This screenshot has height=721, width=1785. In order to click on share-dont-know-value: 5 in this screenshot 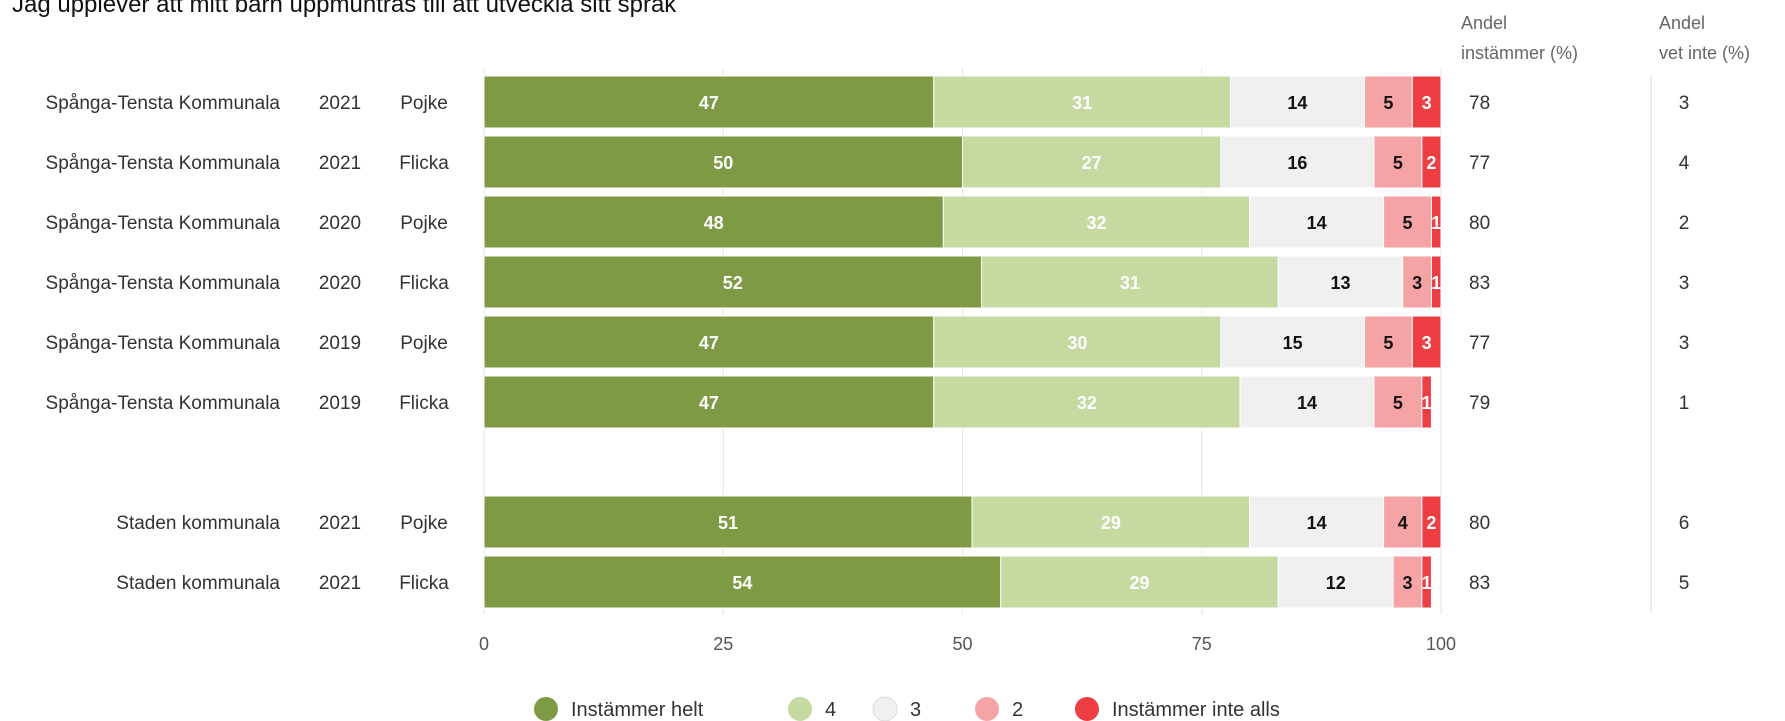, I will do `click(1684, 583)`.